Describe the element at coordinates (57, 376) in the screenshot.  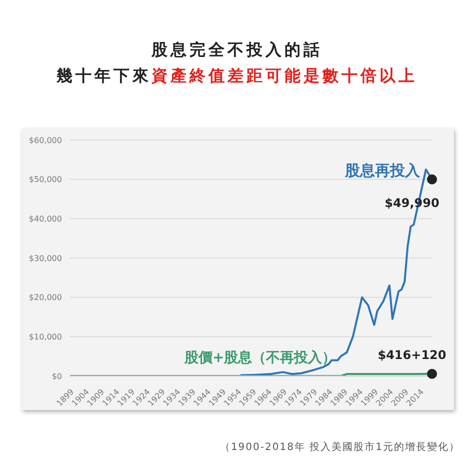
I see `y-tick-label: $0` at that location.